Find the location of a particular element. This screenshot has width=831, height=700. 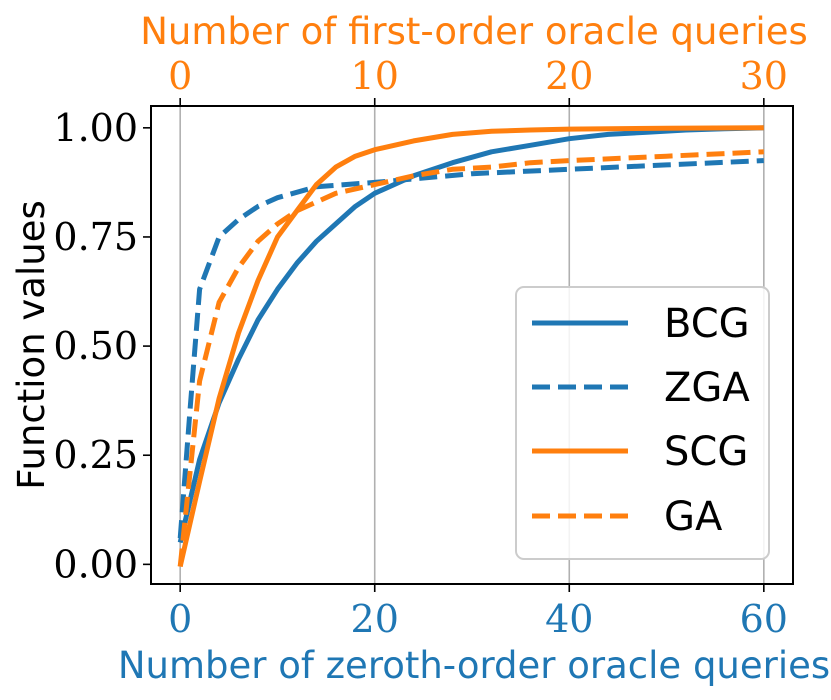

x-tick-label: 40 is located at coordinates (569, 619).